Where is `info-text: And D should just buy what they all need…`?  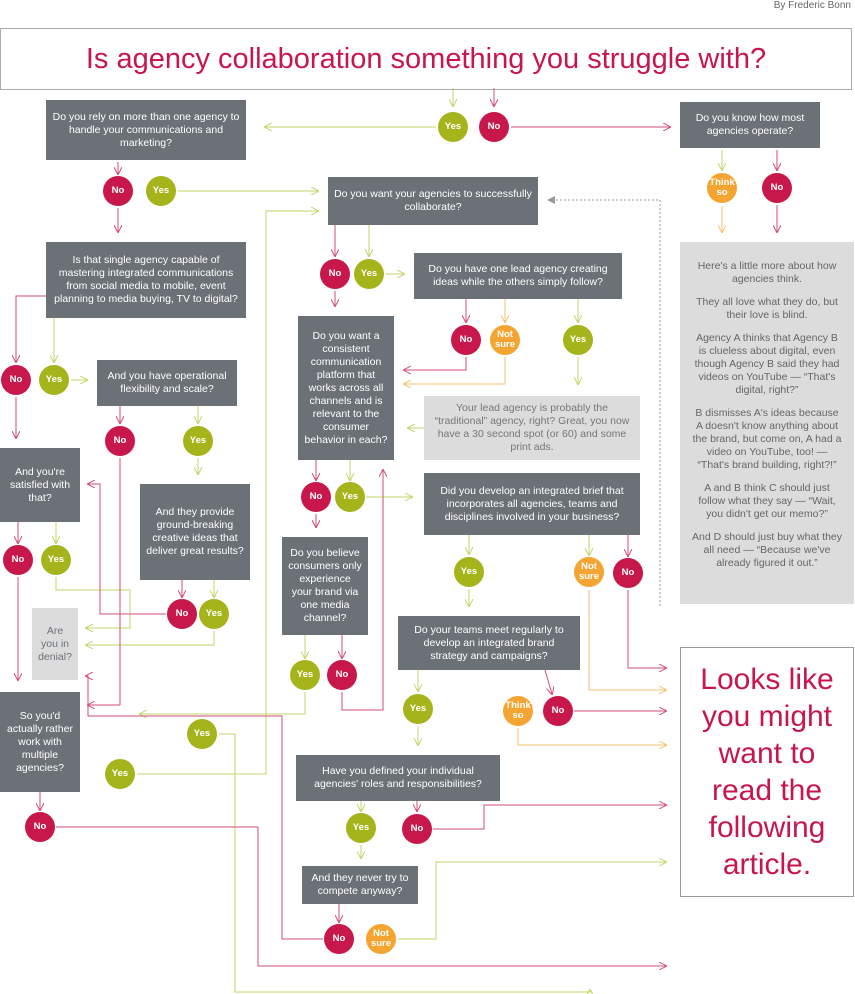
info-text: And D should just buy what they all need… is located at coordinates (767, 550).